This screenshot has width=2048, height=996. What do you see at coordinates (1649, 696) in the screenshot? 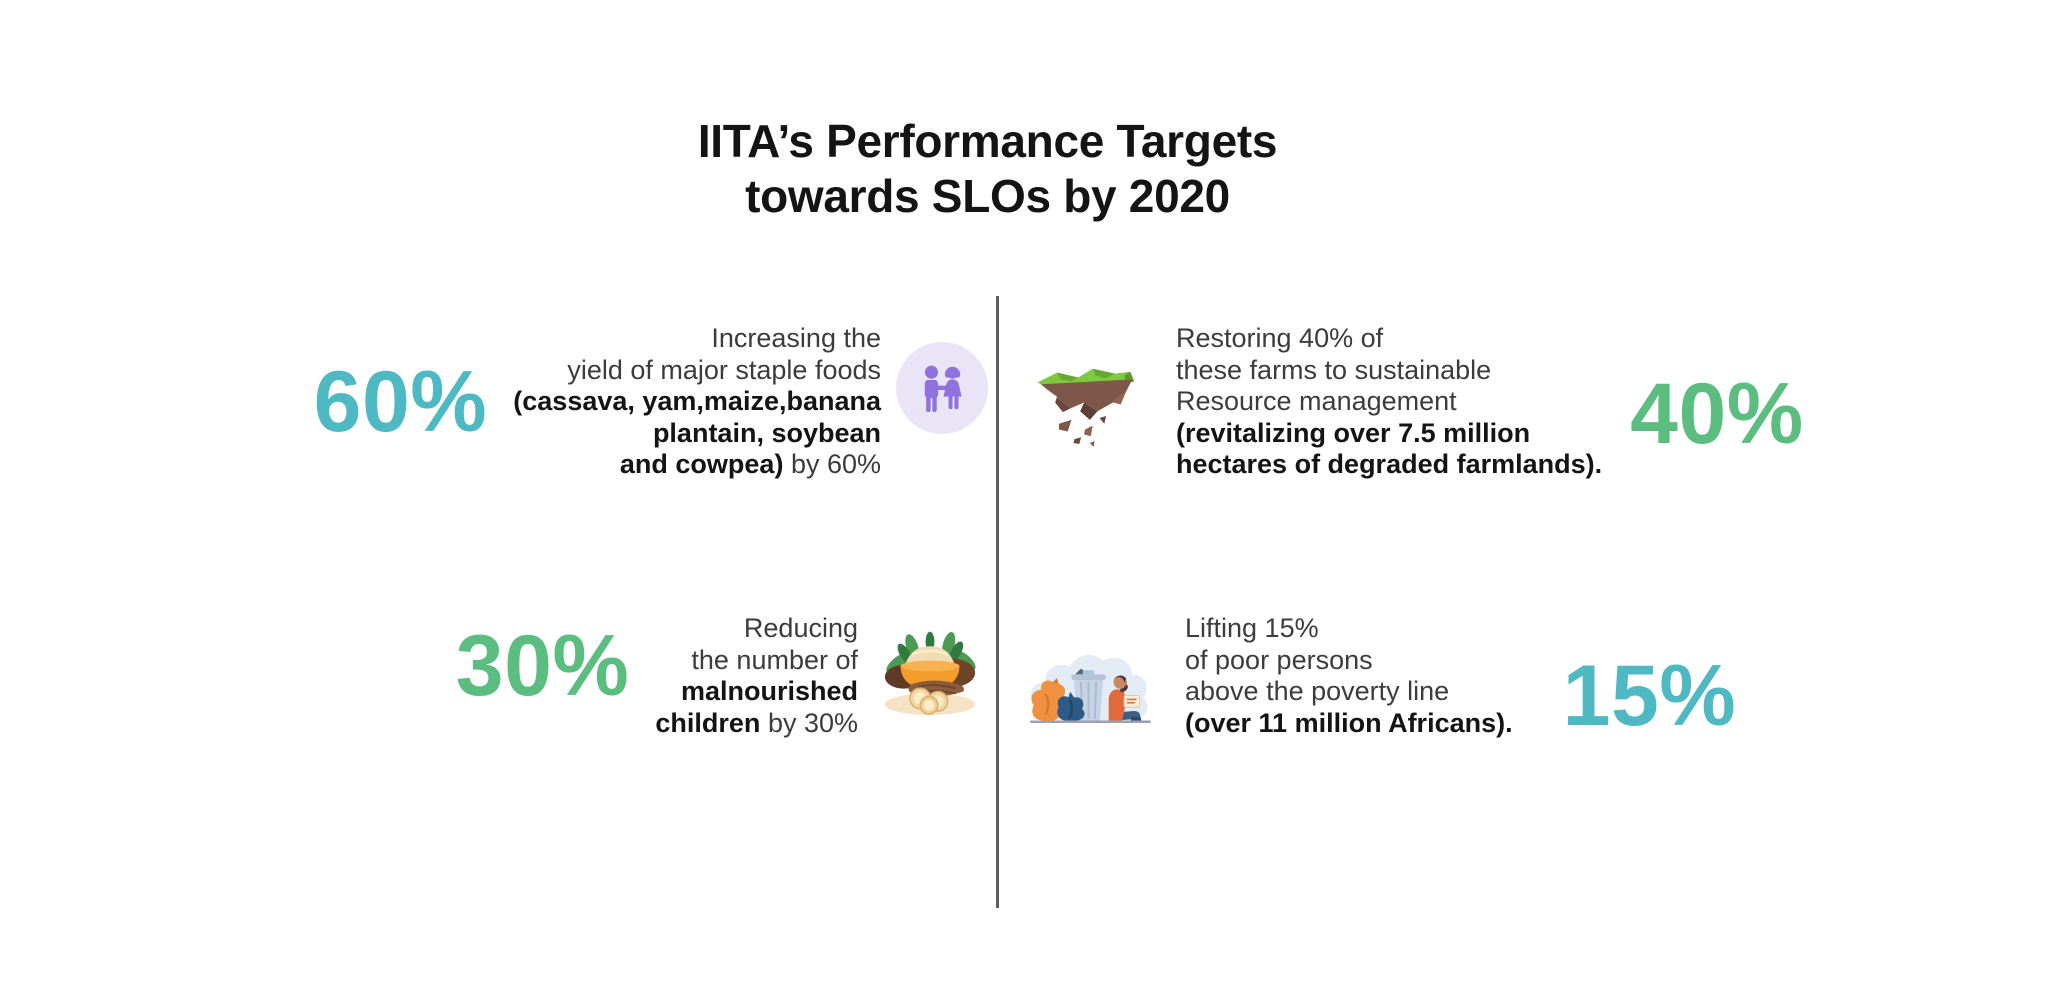
I see `poverty-percent: 15%` at bounding box center [1649, 696].